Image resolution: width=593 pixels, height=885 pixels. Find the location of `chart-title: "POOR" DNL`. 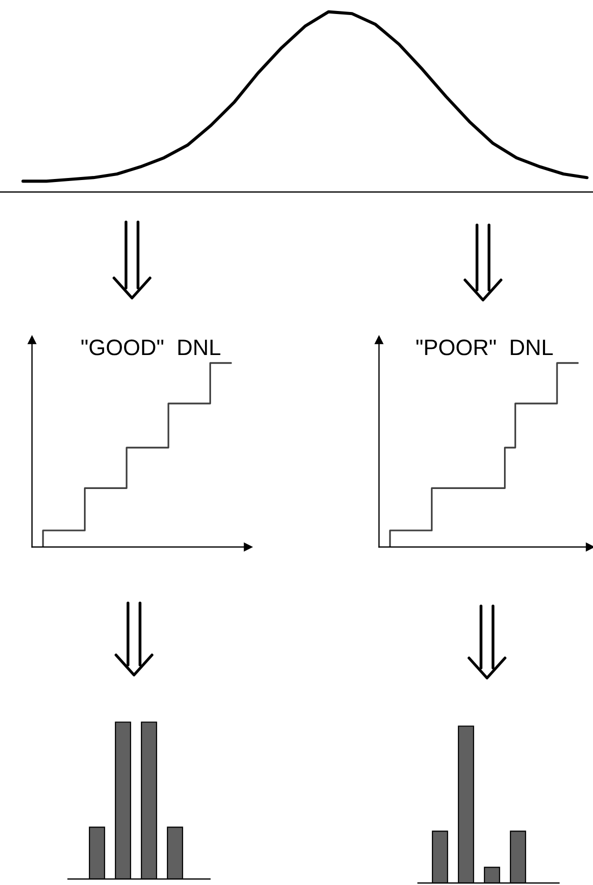

chart-title: "POOR" DNL is located at coordinates (484, 348).